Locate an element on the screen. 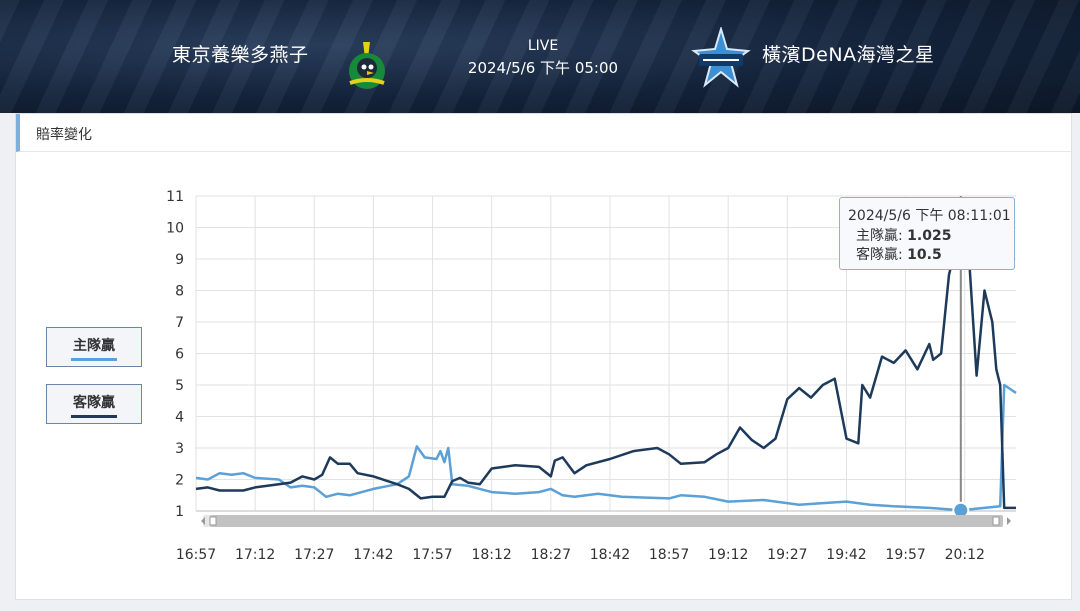 Image resolution: width=1080 pixels, height=611 pixels. tooltip-home-row: 主隊贏: 1.025 is located at coordinates (903, 235).